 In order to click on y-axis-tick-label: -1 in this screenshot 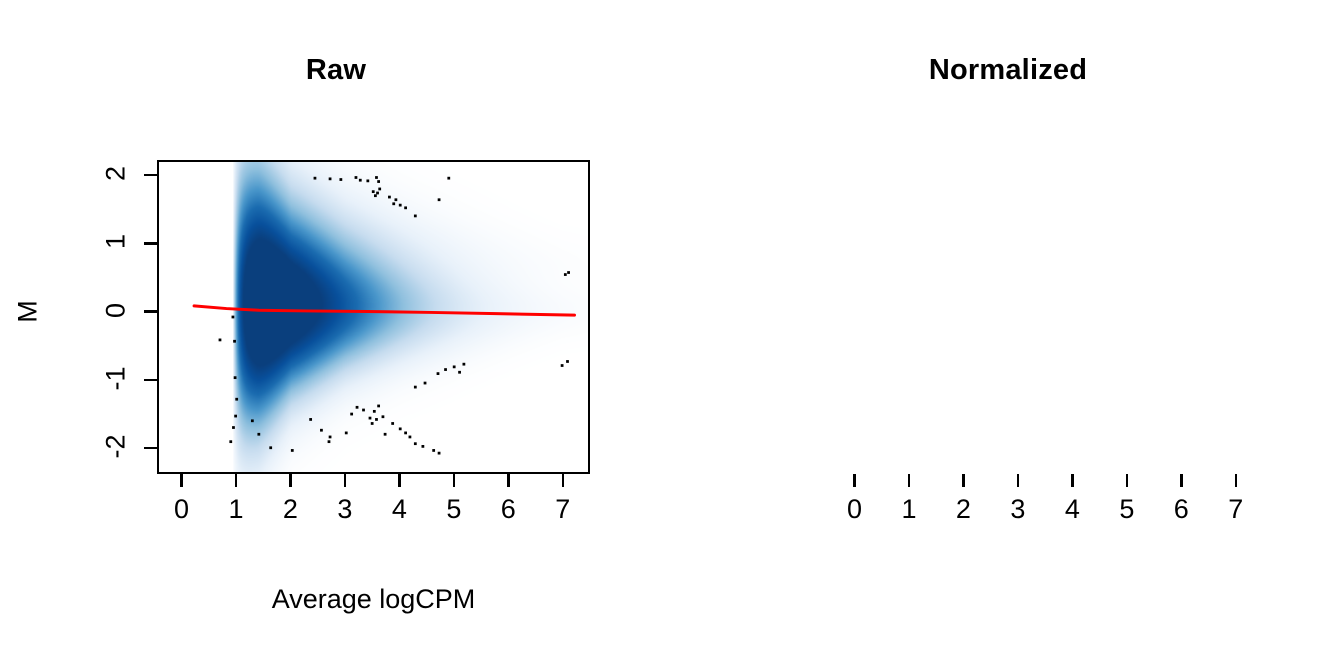, I will do `click(115, 378)`.